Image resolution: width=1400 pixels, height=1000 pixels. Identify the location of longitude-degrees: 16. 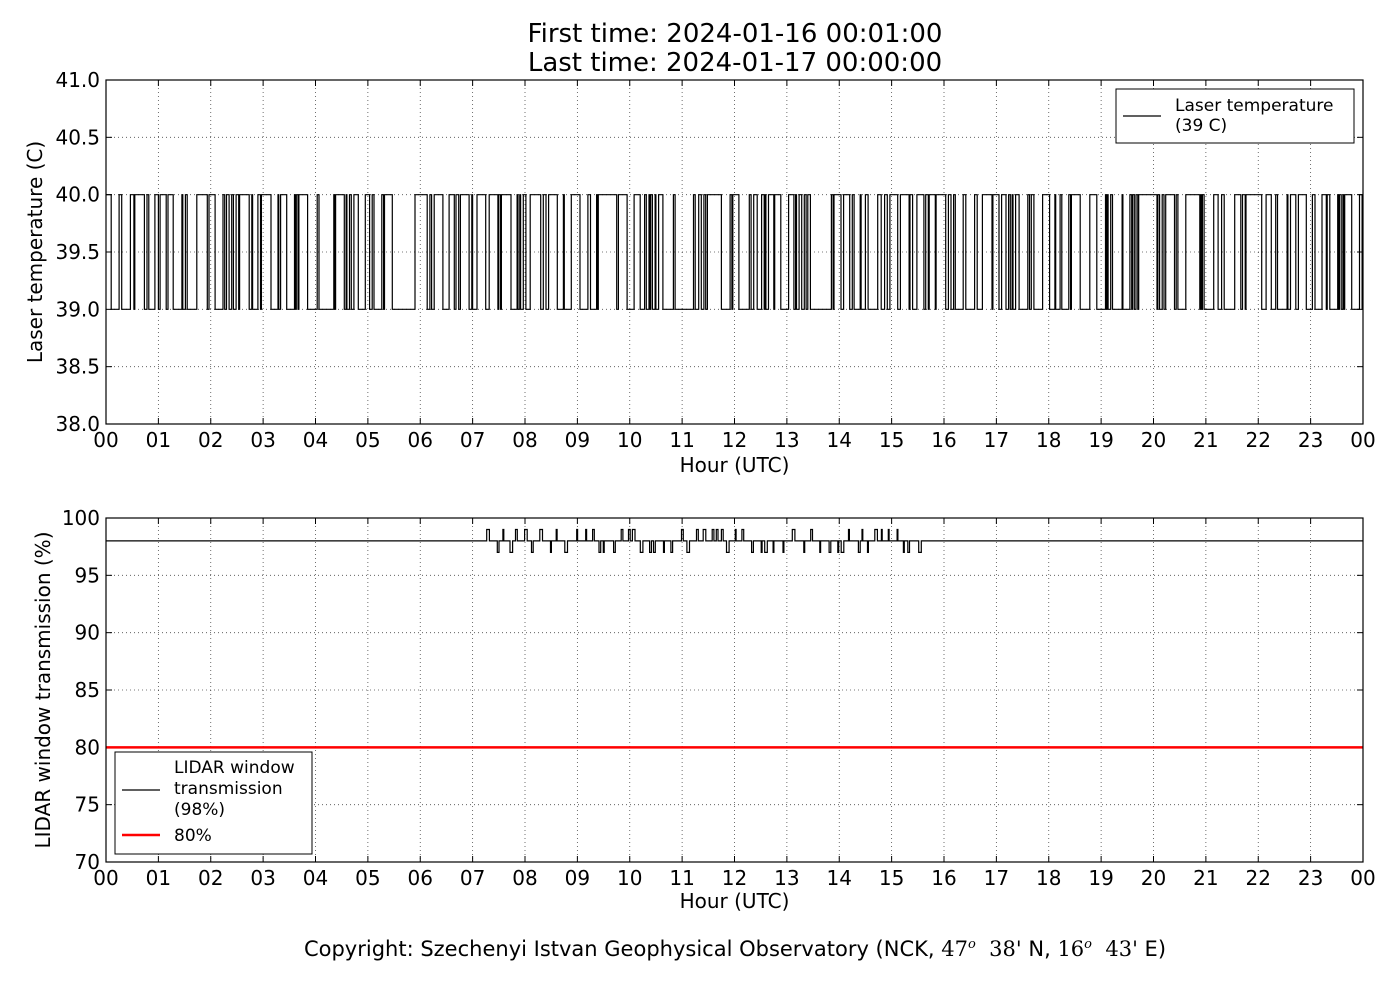
(1071, 949).